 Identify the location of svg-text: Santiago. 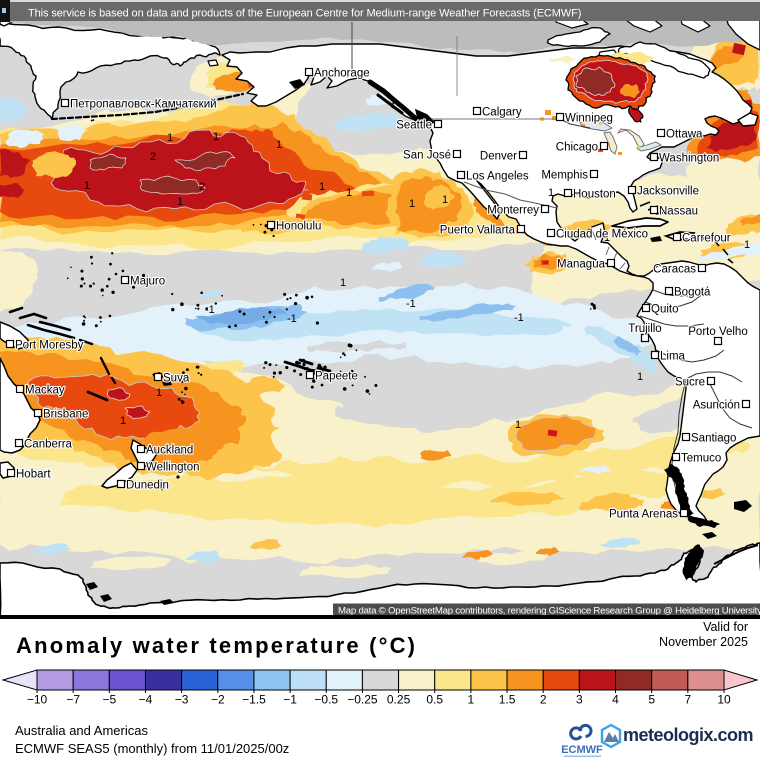
(713, 439).